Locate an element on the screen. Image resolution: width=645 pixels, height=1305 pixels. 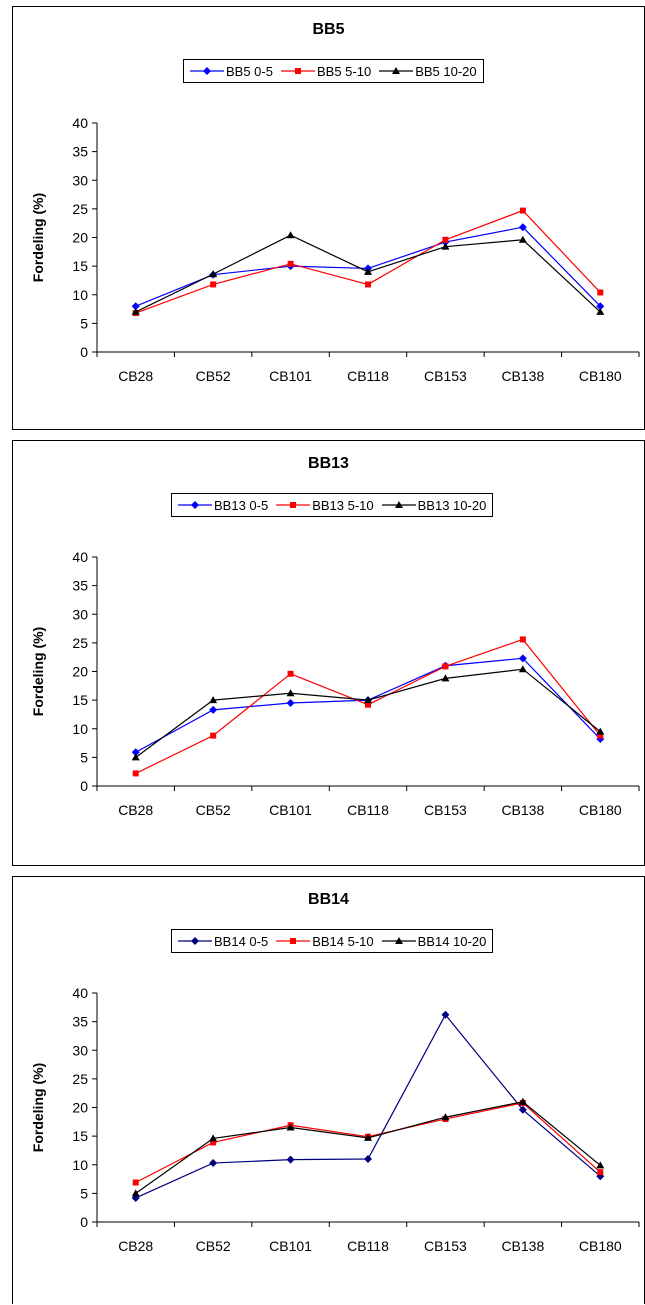
chart-legend: BB5 0-5 BB5 5-10 BB5 10-20 is located at coordinates (333, 71).